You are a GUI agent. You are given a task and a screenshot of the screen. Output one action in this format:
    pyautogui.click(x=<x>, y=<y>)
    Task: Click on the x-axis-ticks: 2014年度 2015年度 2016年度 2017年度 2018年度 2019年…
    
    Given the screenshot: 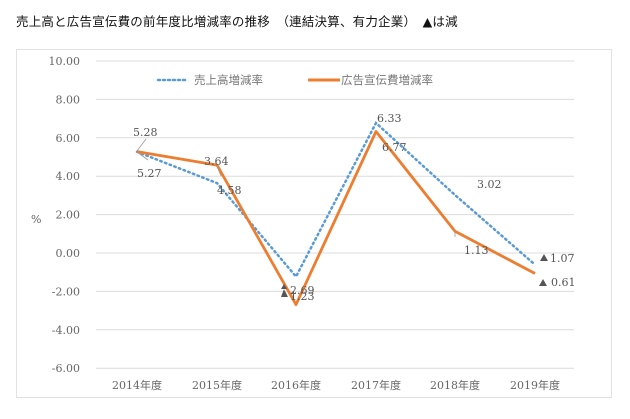 What is the action you would take?
    pyautogui.click(x=336, y=385)
    